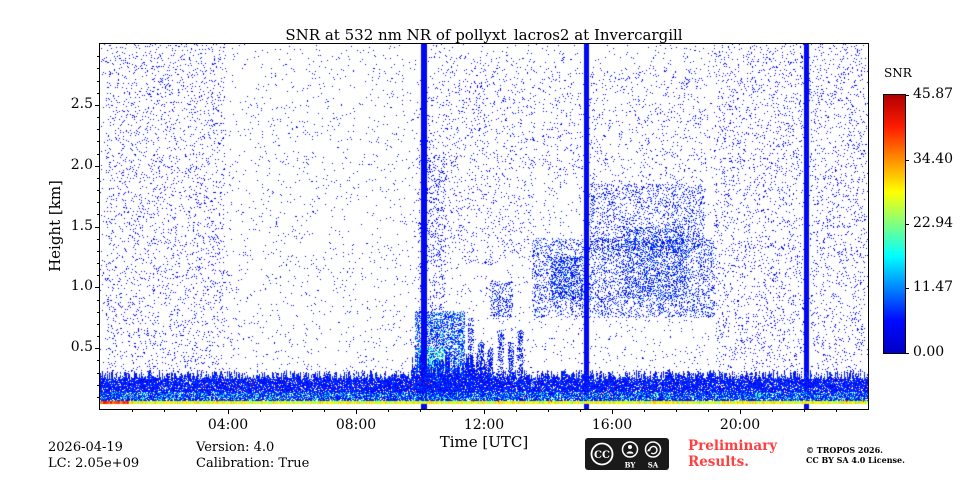 This screenshot has height=480, width=960. Describe the element at coordinates (653, 465) in the screenshot. I see `badge-sa-text: SA` at that location.